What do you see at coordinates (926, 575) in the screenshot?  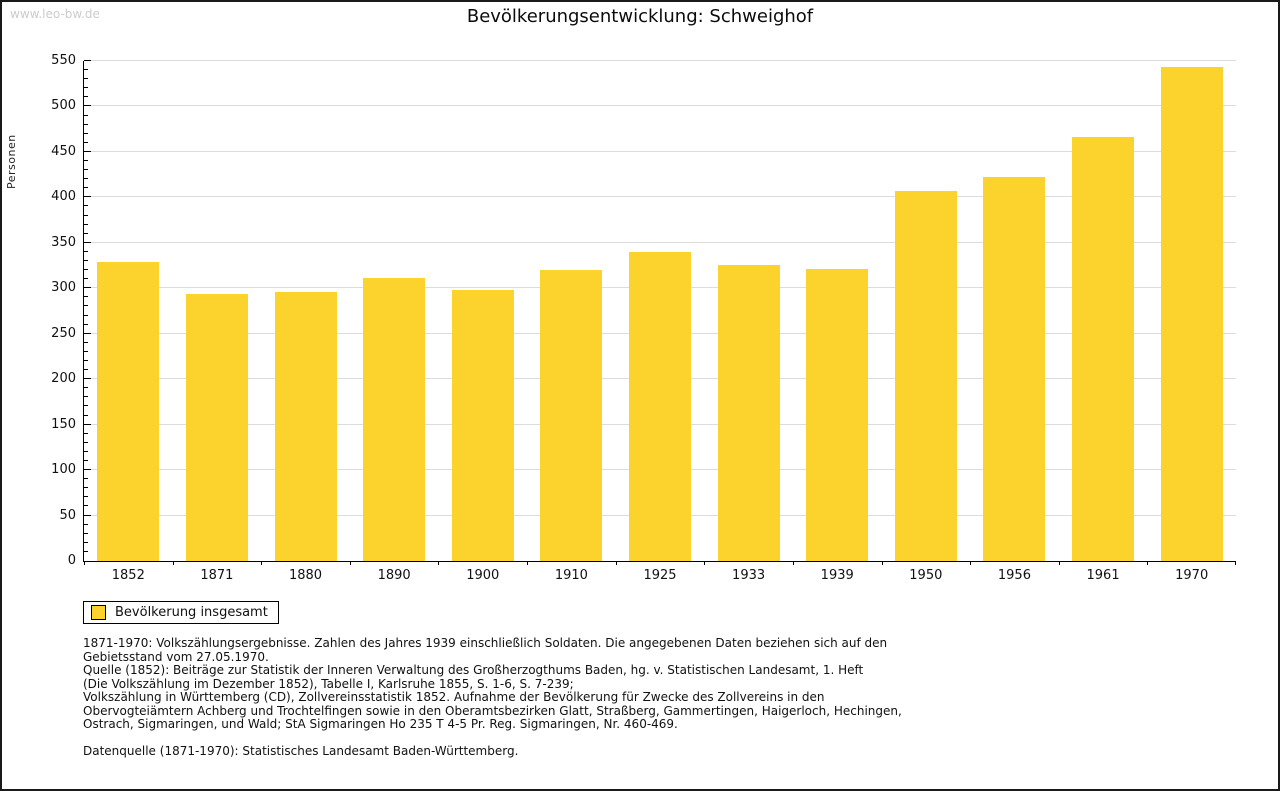 I see `x-tick-label: 1950` at bounding box center [926, 575].